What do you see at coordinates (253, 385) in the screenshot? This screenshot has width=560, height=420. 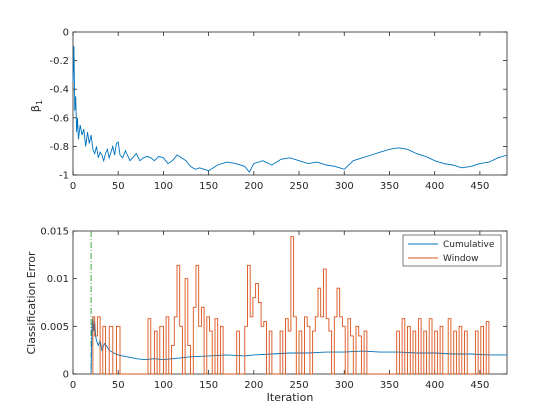 I see `bottom-xtick-label: 200` at bounding box center [253, 385].